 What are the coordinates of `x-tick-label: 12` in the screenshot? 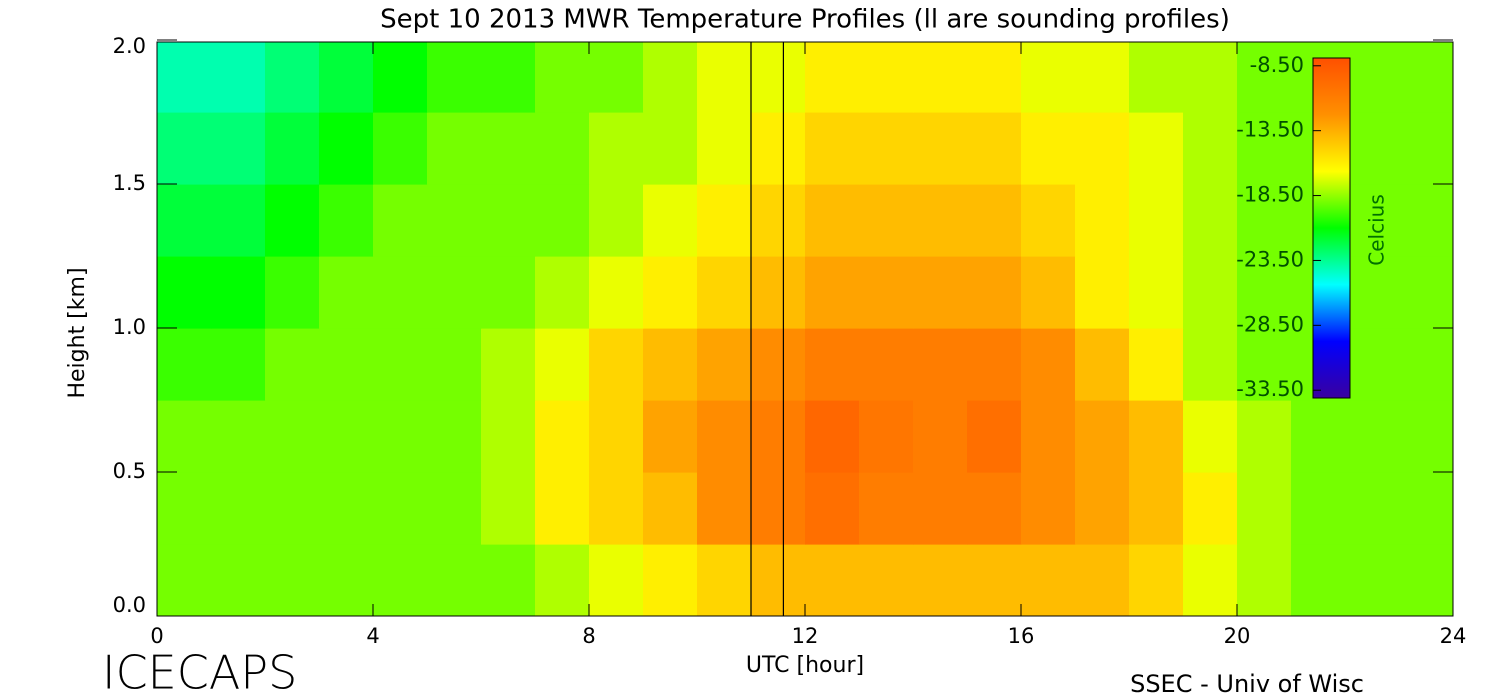 It's located at (805, 636).